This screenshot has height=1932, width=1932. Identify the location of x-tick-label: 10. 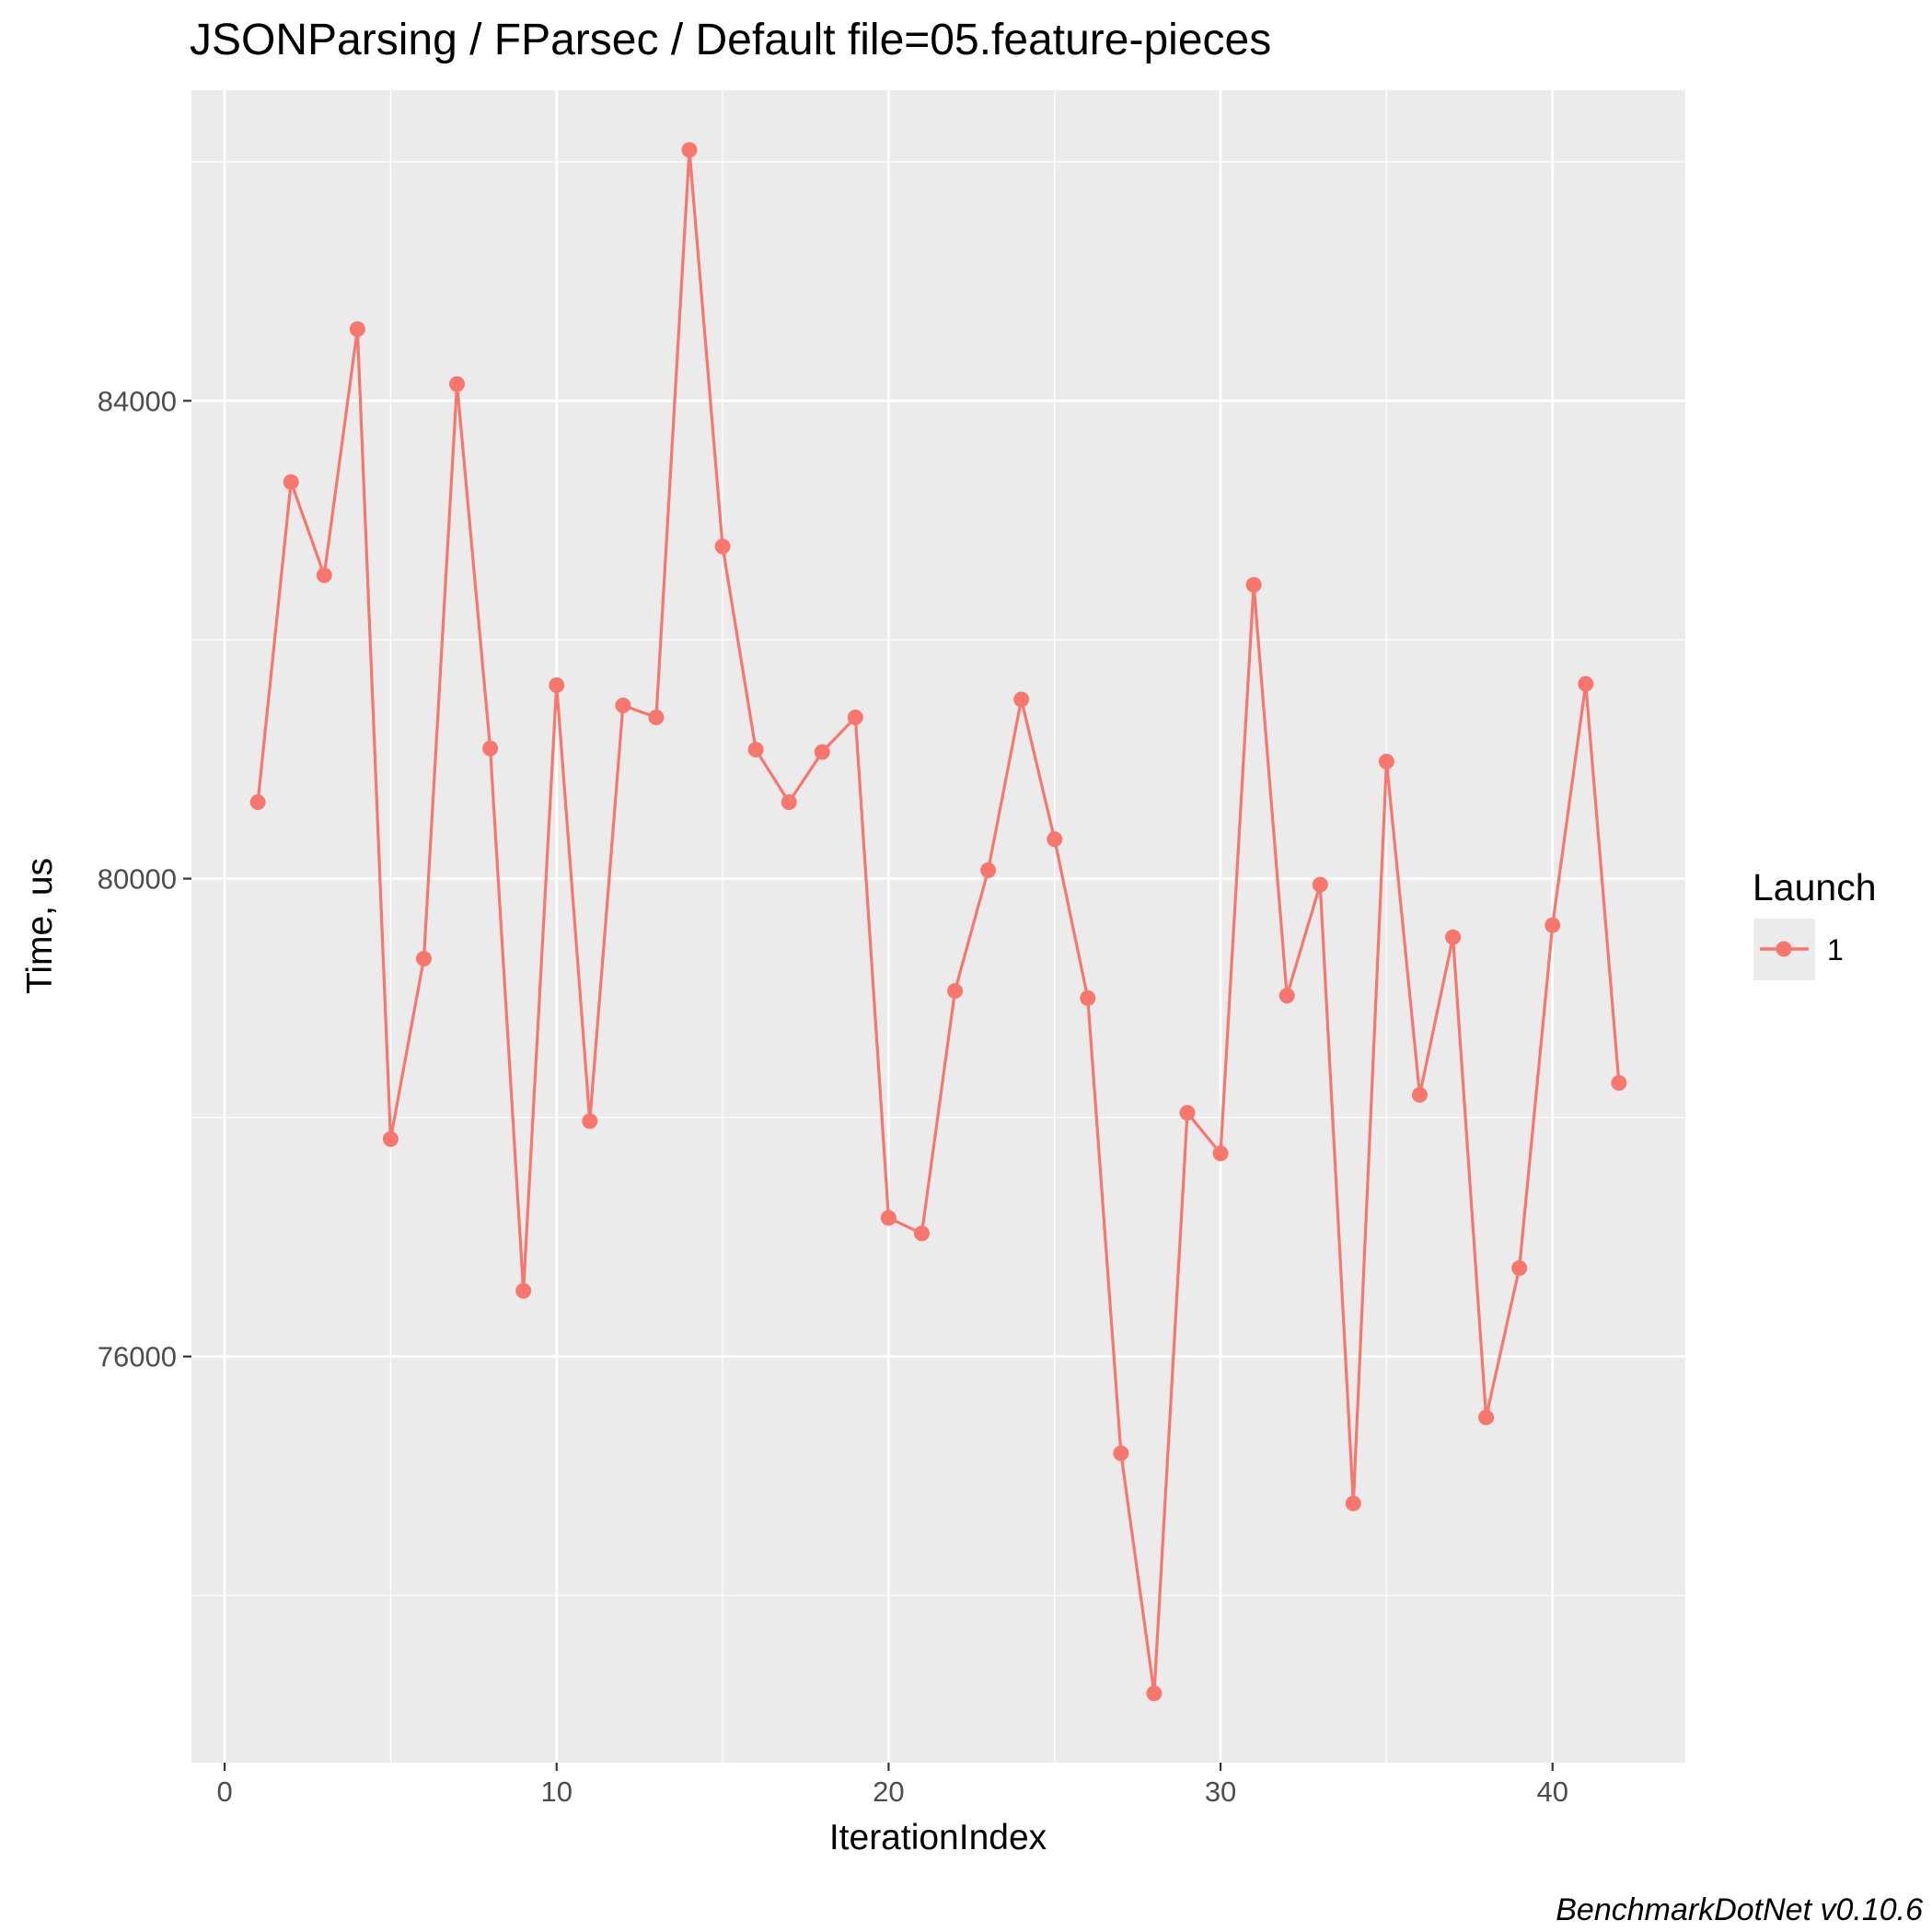
(556, 1792).